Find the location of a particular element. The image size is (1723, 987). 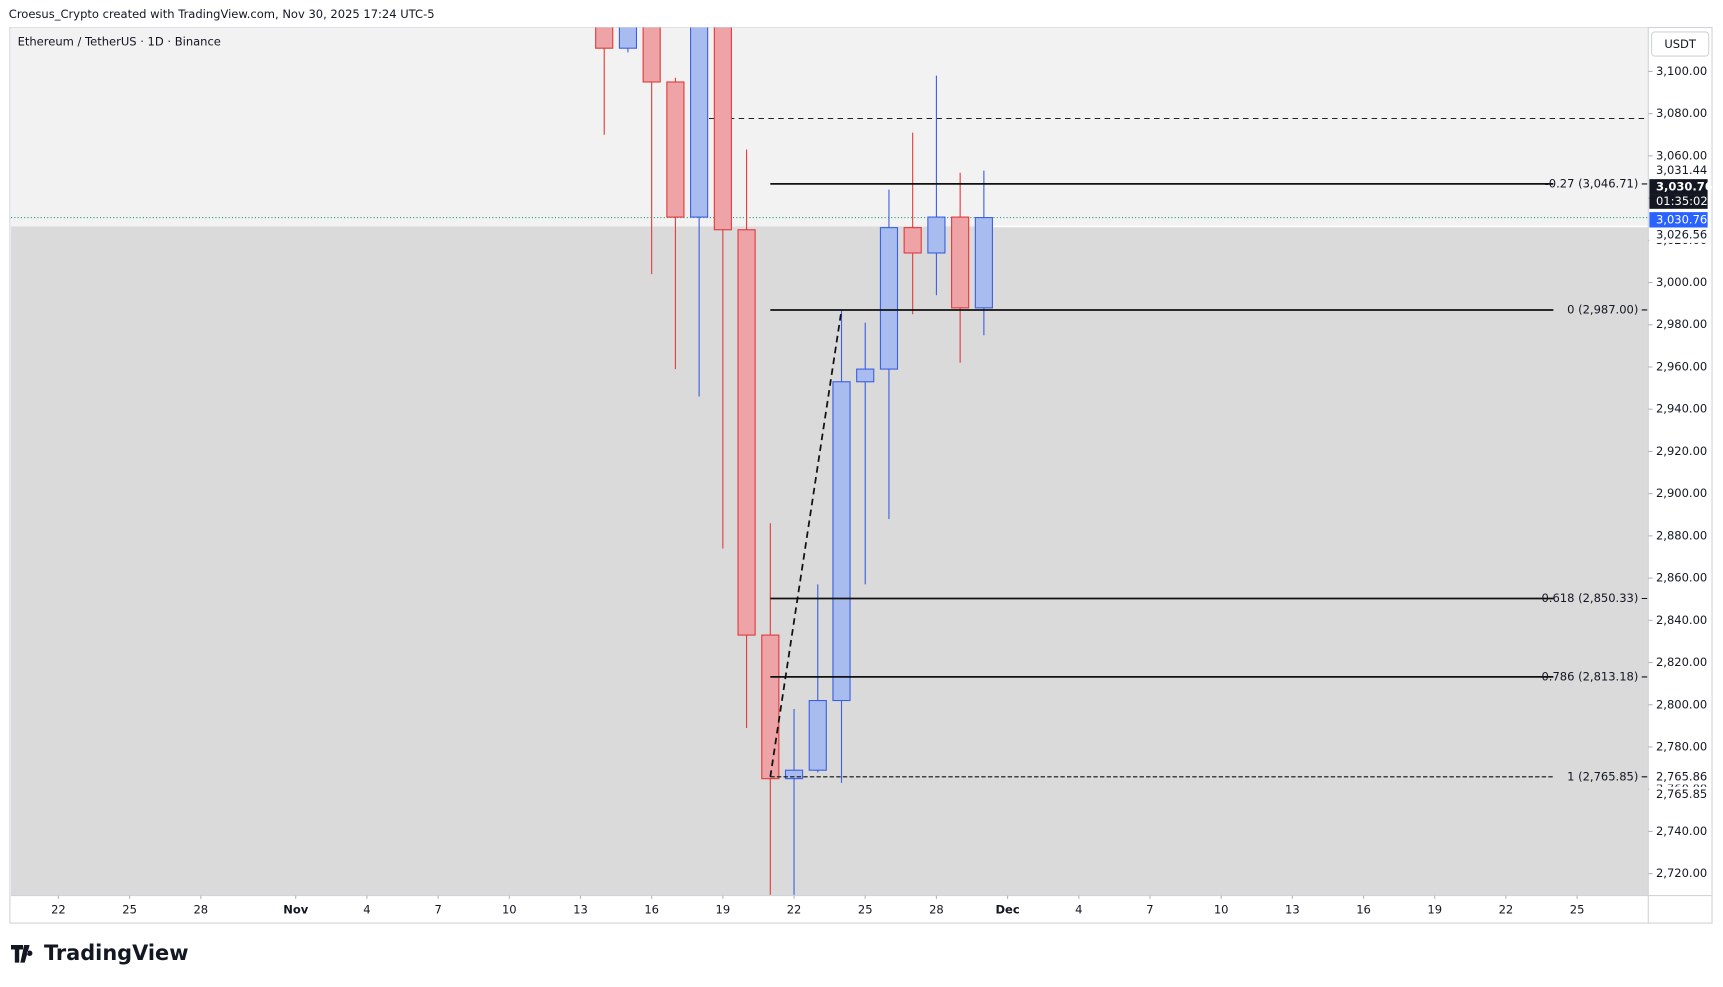

countdown: 01:35:02 is located at coordinates (1682, 201).